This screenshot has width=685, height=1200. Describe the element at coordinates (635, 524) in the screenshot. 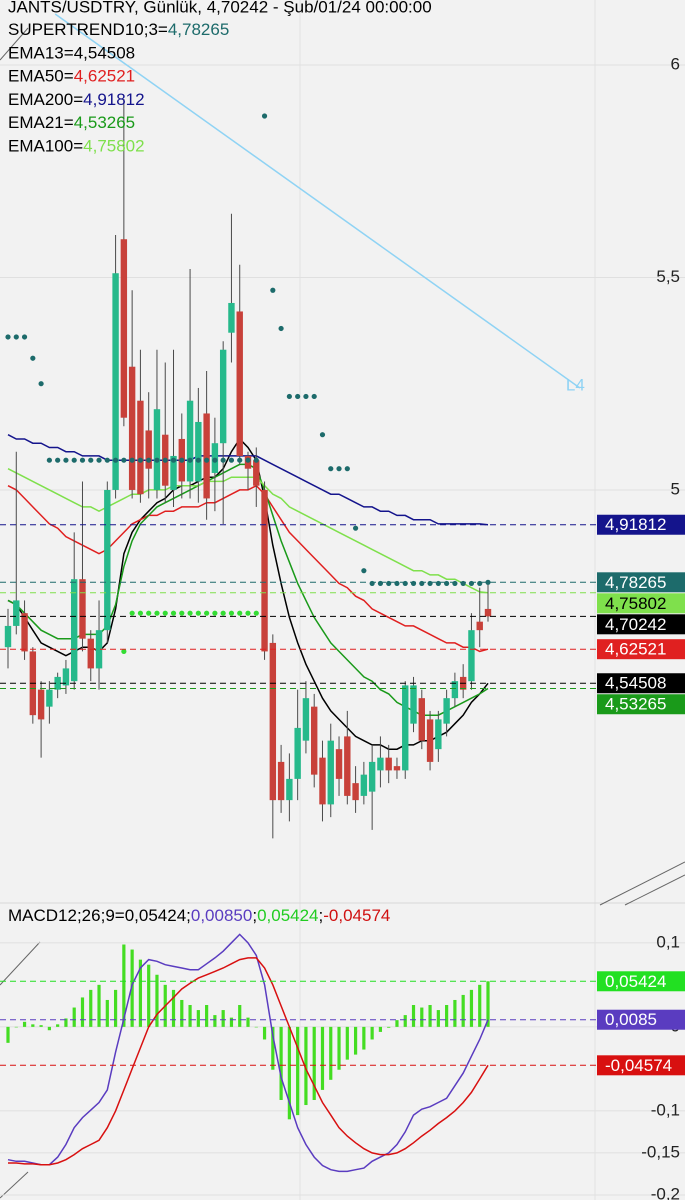

I see `price-tag-label: 4,91812` at that location.